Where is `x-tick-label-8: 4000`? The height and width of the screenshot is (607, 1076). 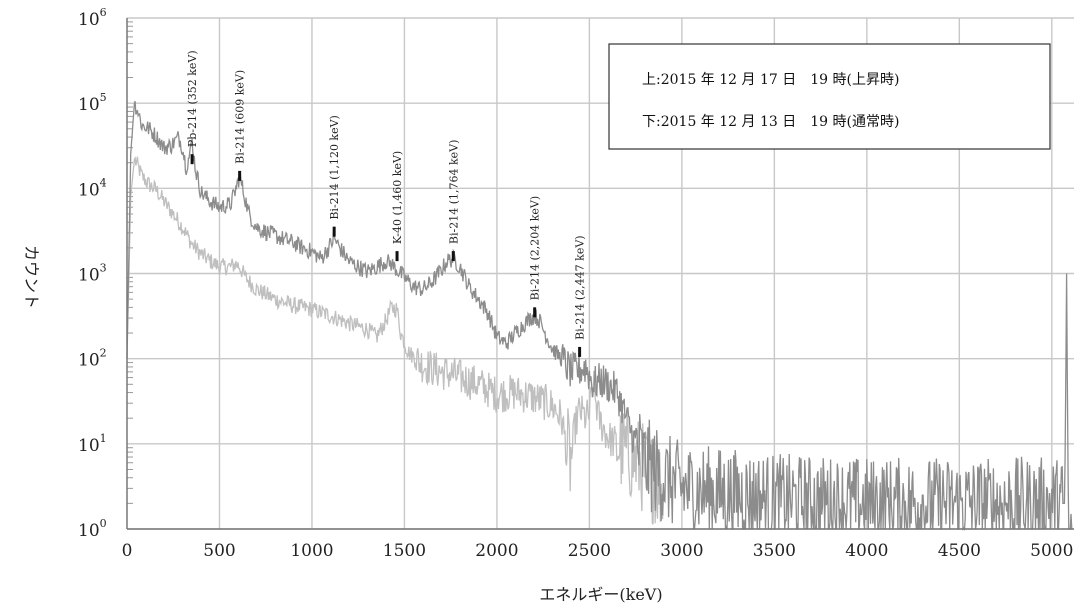
x-tick-label-8: 4000 is located at coordinates (866, 551).